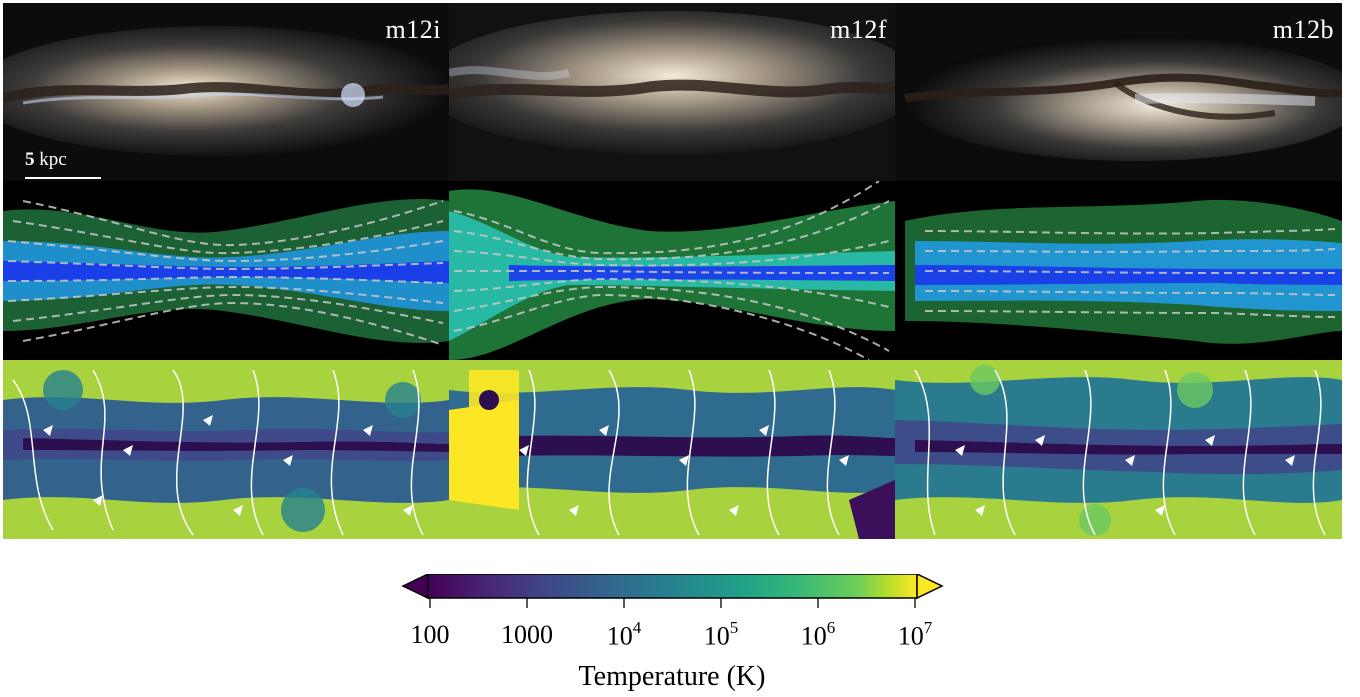 The height and width of the screenshot is (697, 1360). I want to click on galaxy-label-m12i: m12i, so click(413, 29).